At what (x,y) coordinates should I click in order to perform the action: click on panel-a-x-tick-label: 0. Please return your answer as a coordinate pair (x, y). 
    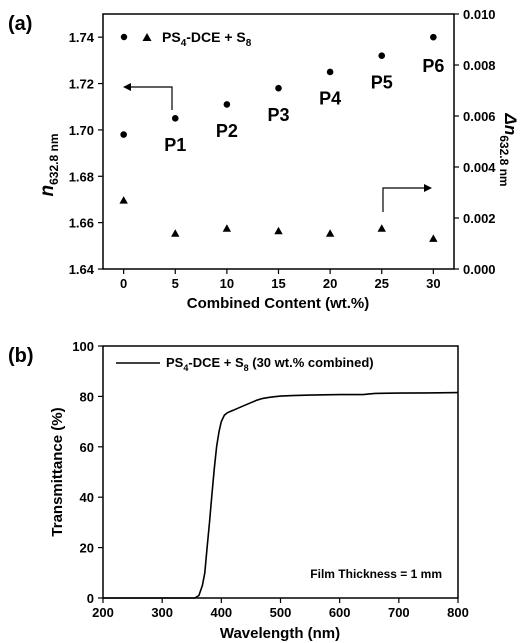
    Looking at the image, I should click on (123, 283).